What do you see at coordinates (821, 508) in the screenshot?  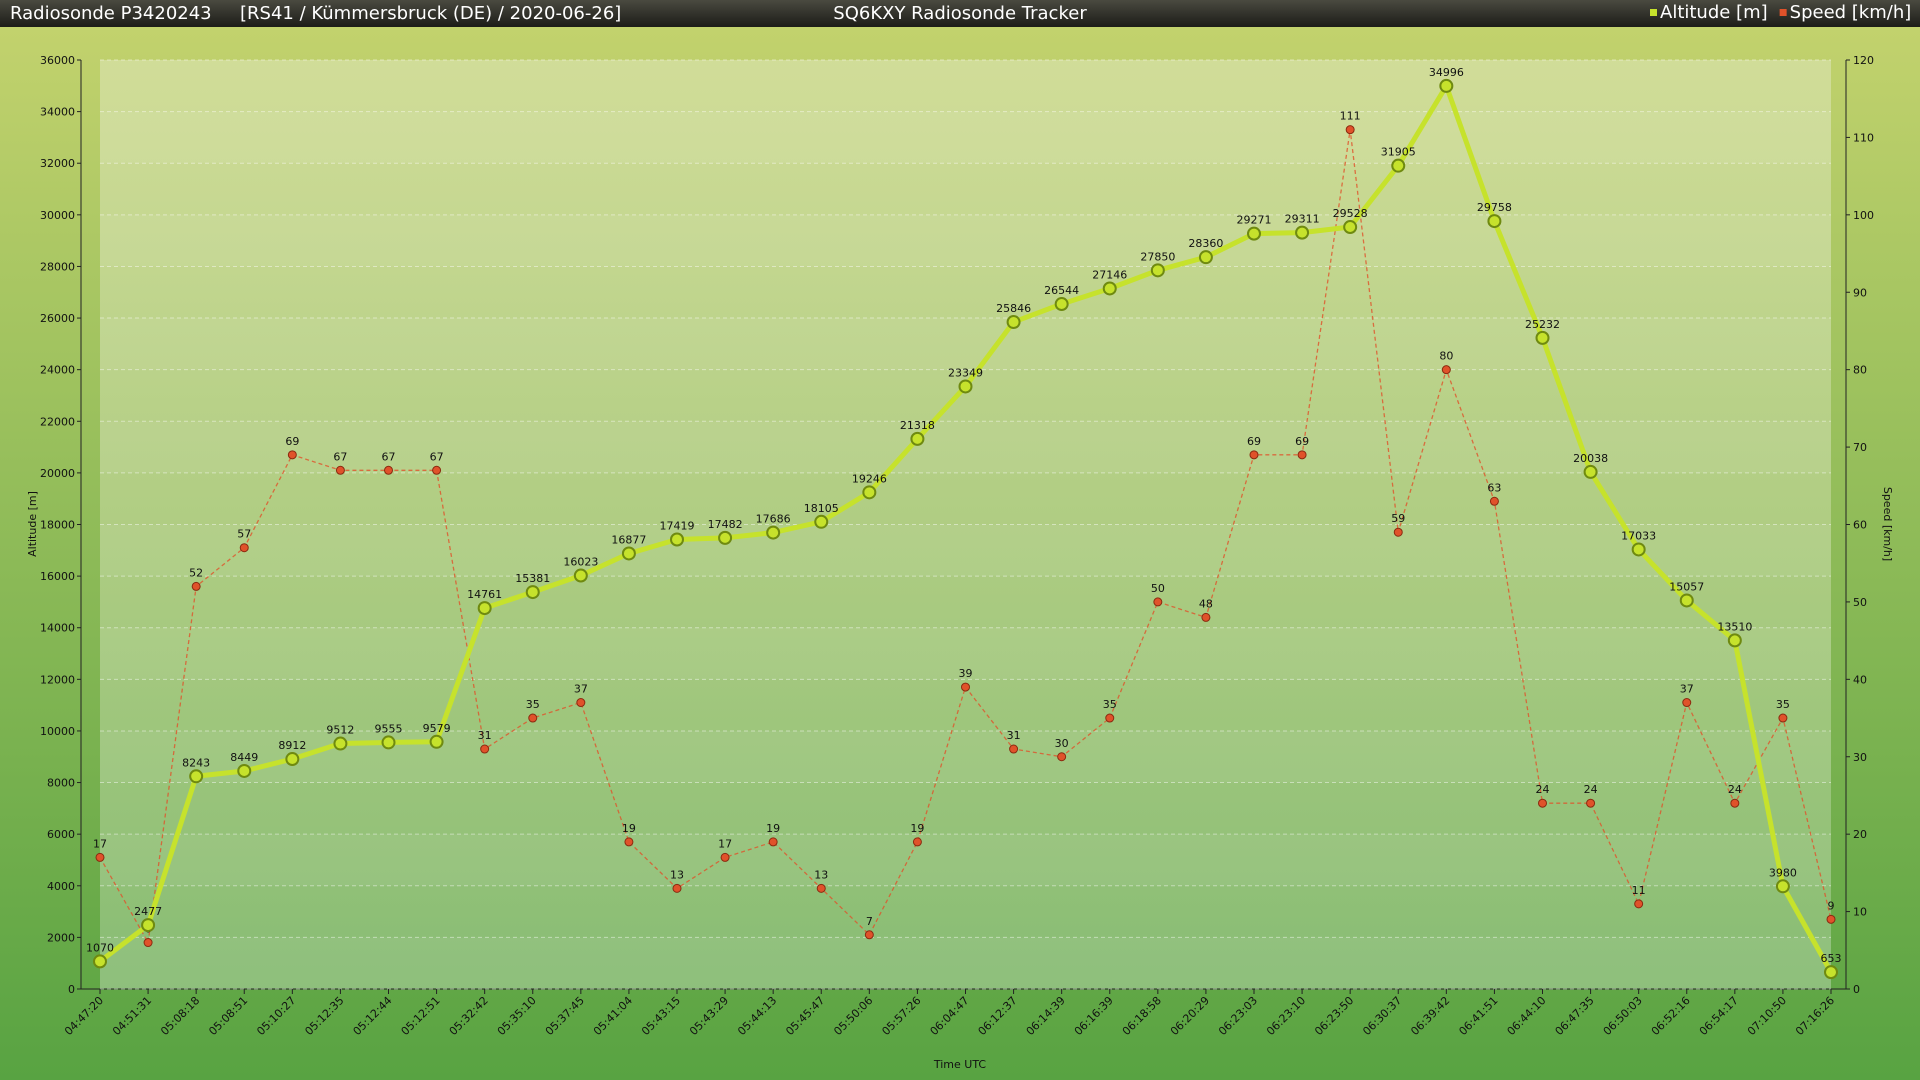 I see `data-label: 18105` at bounding box center [821, 508].